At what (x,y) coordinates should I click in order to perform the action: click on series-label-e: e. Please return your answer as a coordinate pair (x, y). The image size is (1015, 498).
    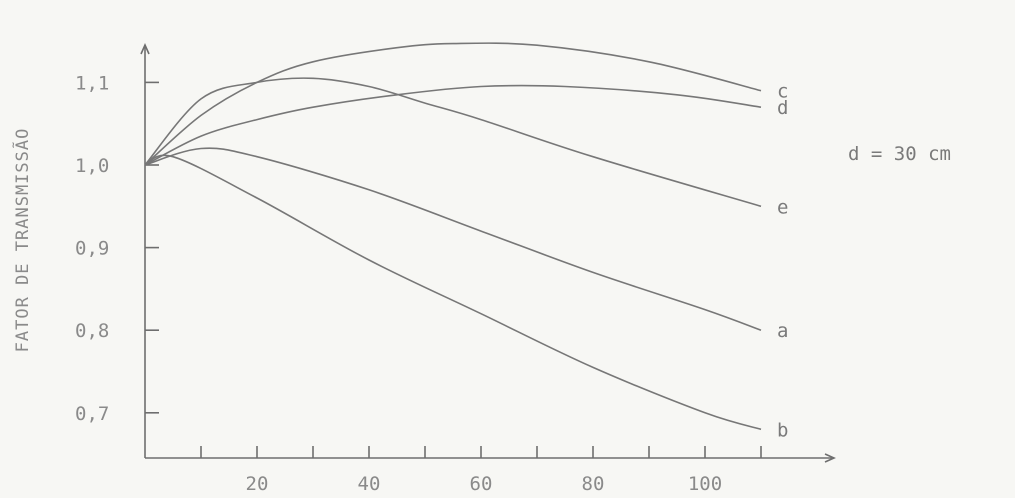
    Looking at the image, I should click on (782, 207).